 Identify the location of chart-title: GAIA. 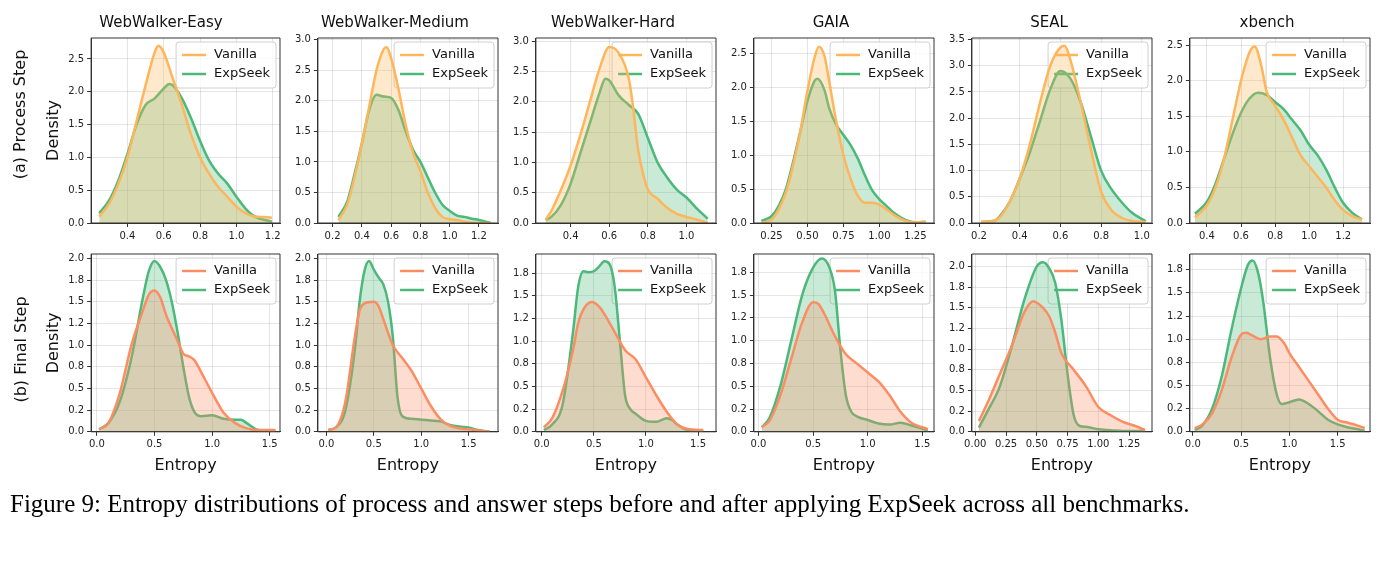
(831, 21).